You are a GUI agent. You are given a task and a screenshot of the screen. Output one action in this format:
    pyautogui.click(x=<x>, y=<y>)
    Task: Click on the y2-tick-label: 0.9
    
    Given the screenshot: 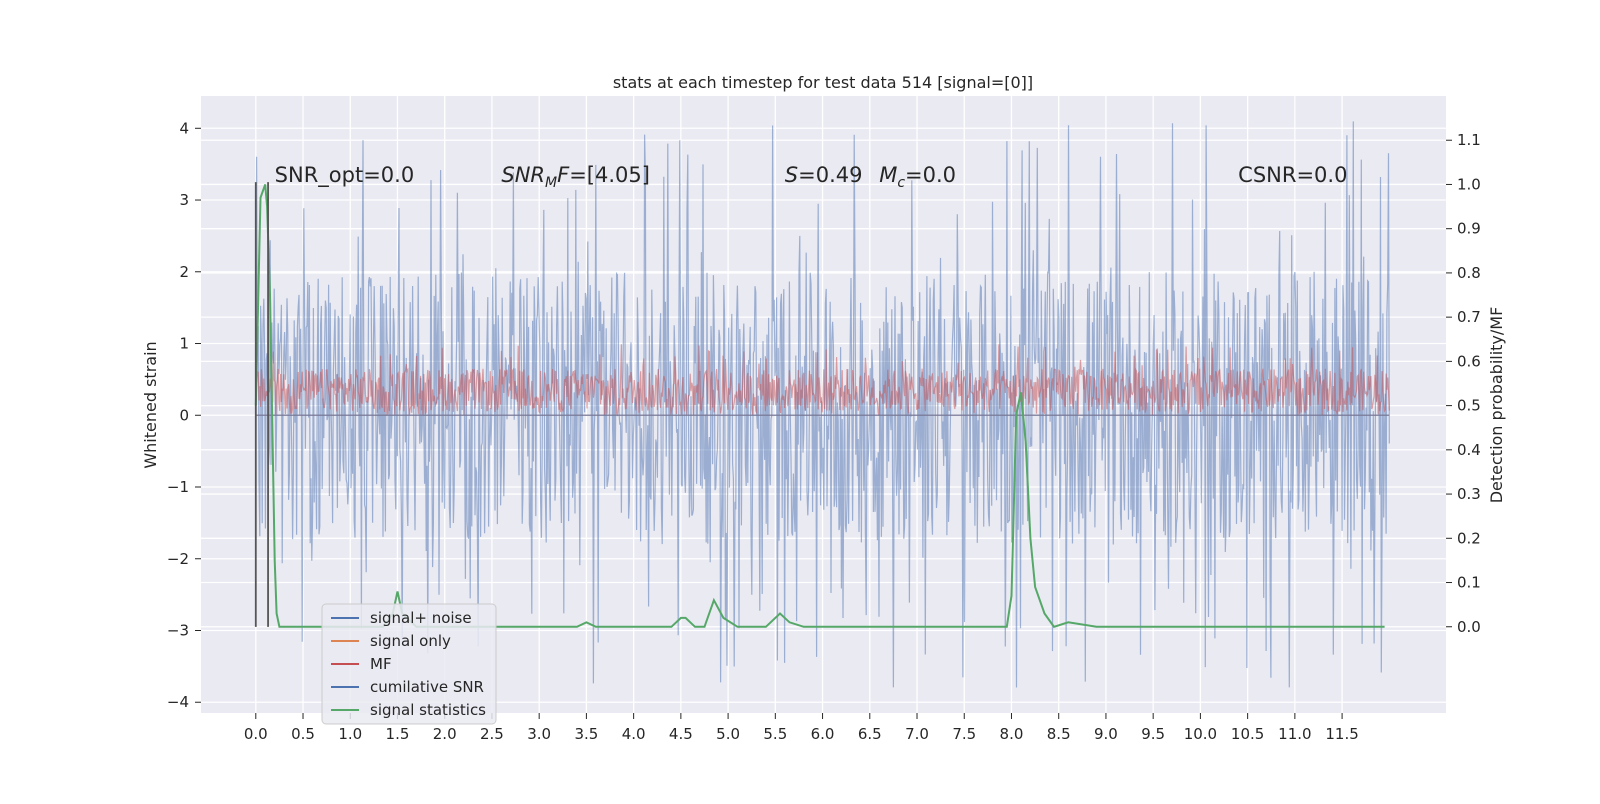 What is the action you would take?
    pyautogui.click(x=1469, y=229)
    